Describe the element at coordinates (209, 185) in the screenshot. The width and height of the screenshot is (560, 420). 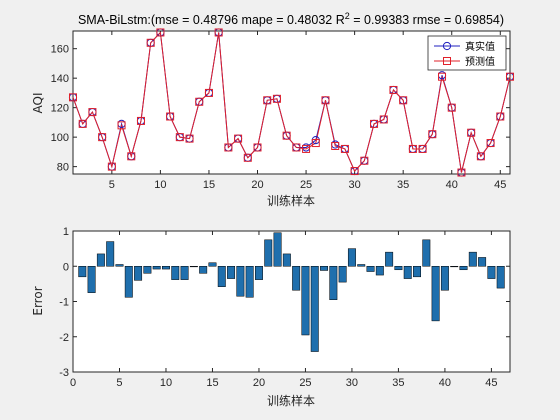
I see `top-xtick-label: 15` at that location.